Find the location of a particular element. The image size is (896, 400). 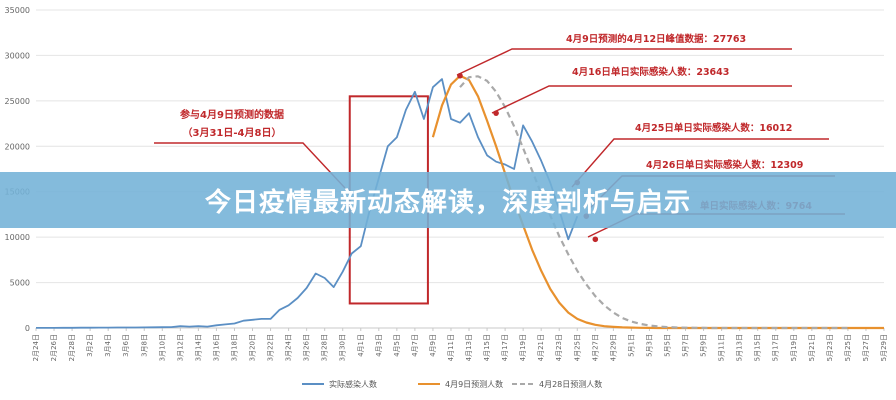

x-tick-label: 3月2日 is located at coordinates (90, 345).